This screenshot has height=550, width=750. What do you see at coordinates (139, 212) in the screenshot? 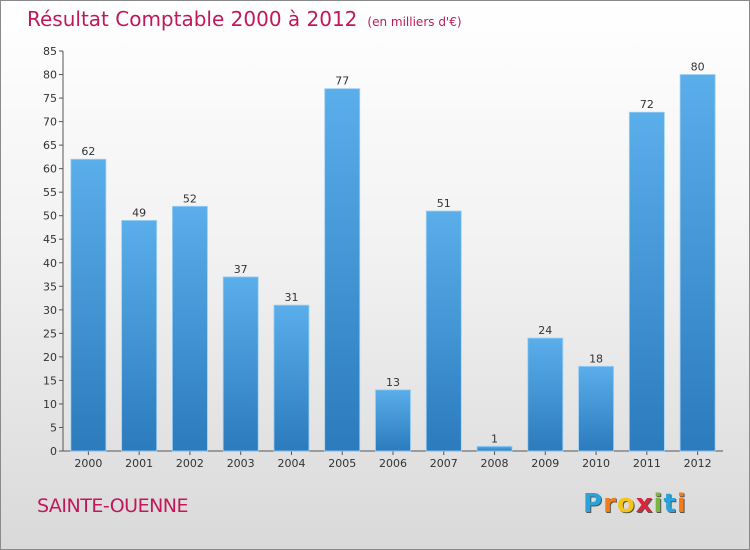
I see `data-label-2001: 49` at bounding box center [139, 212].